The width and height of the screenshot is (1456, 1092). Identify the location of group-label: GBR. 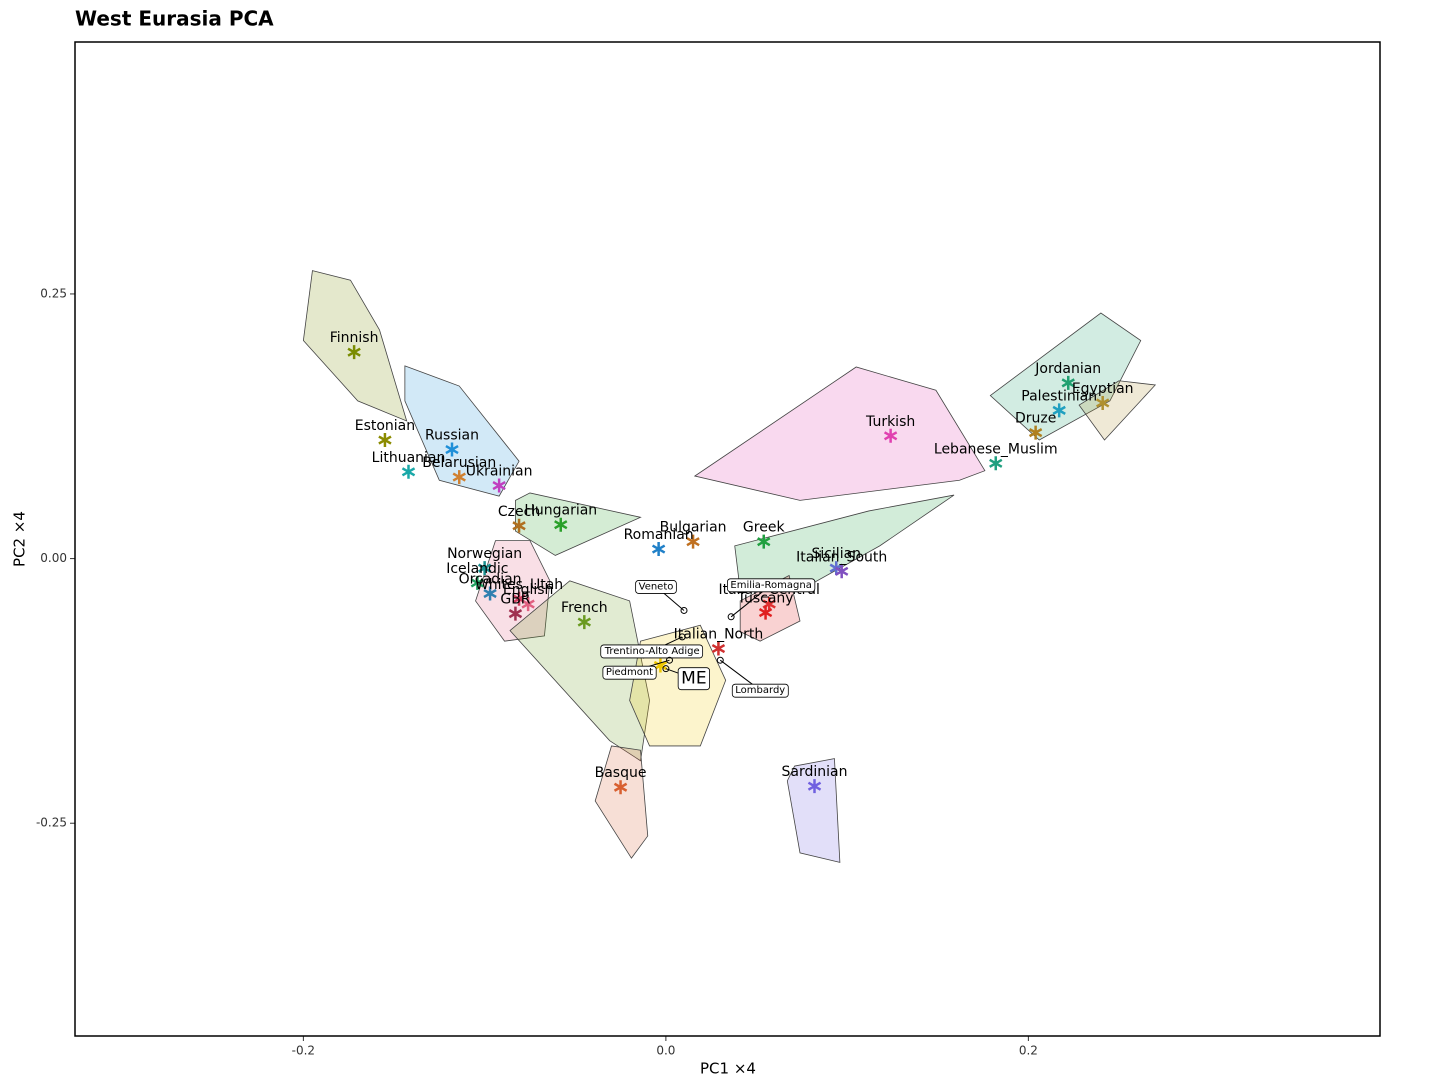
(515, 600).